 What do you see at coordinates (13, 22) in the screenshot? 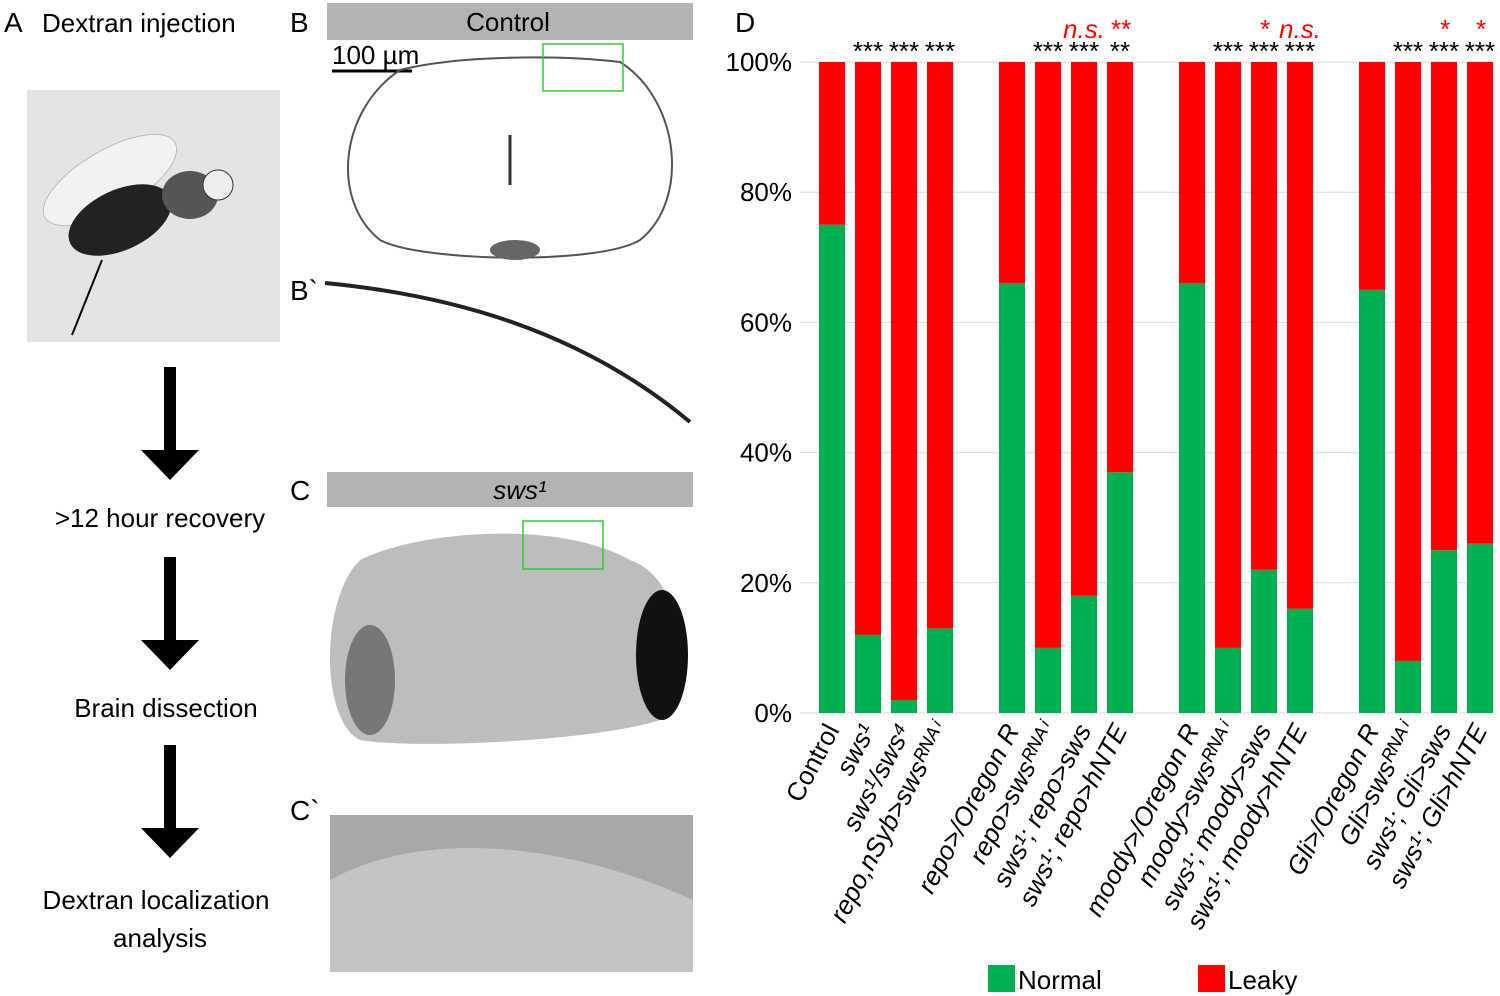
I see `panel-label: A` at bounding box center [13, 22].